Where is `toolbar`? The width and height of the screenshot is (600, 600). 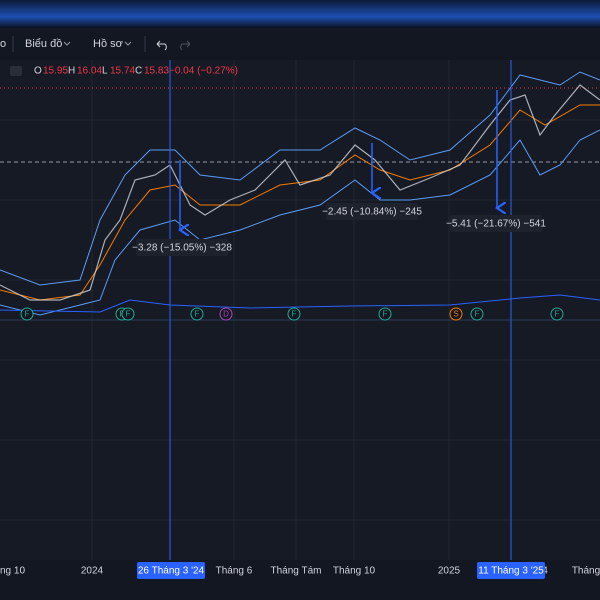 toolbar is located at coordinates (300, 44).